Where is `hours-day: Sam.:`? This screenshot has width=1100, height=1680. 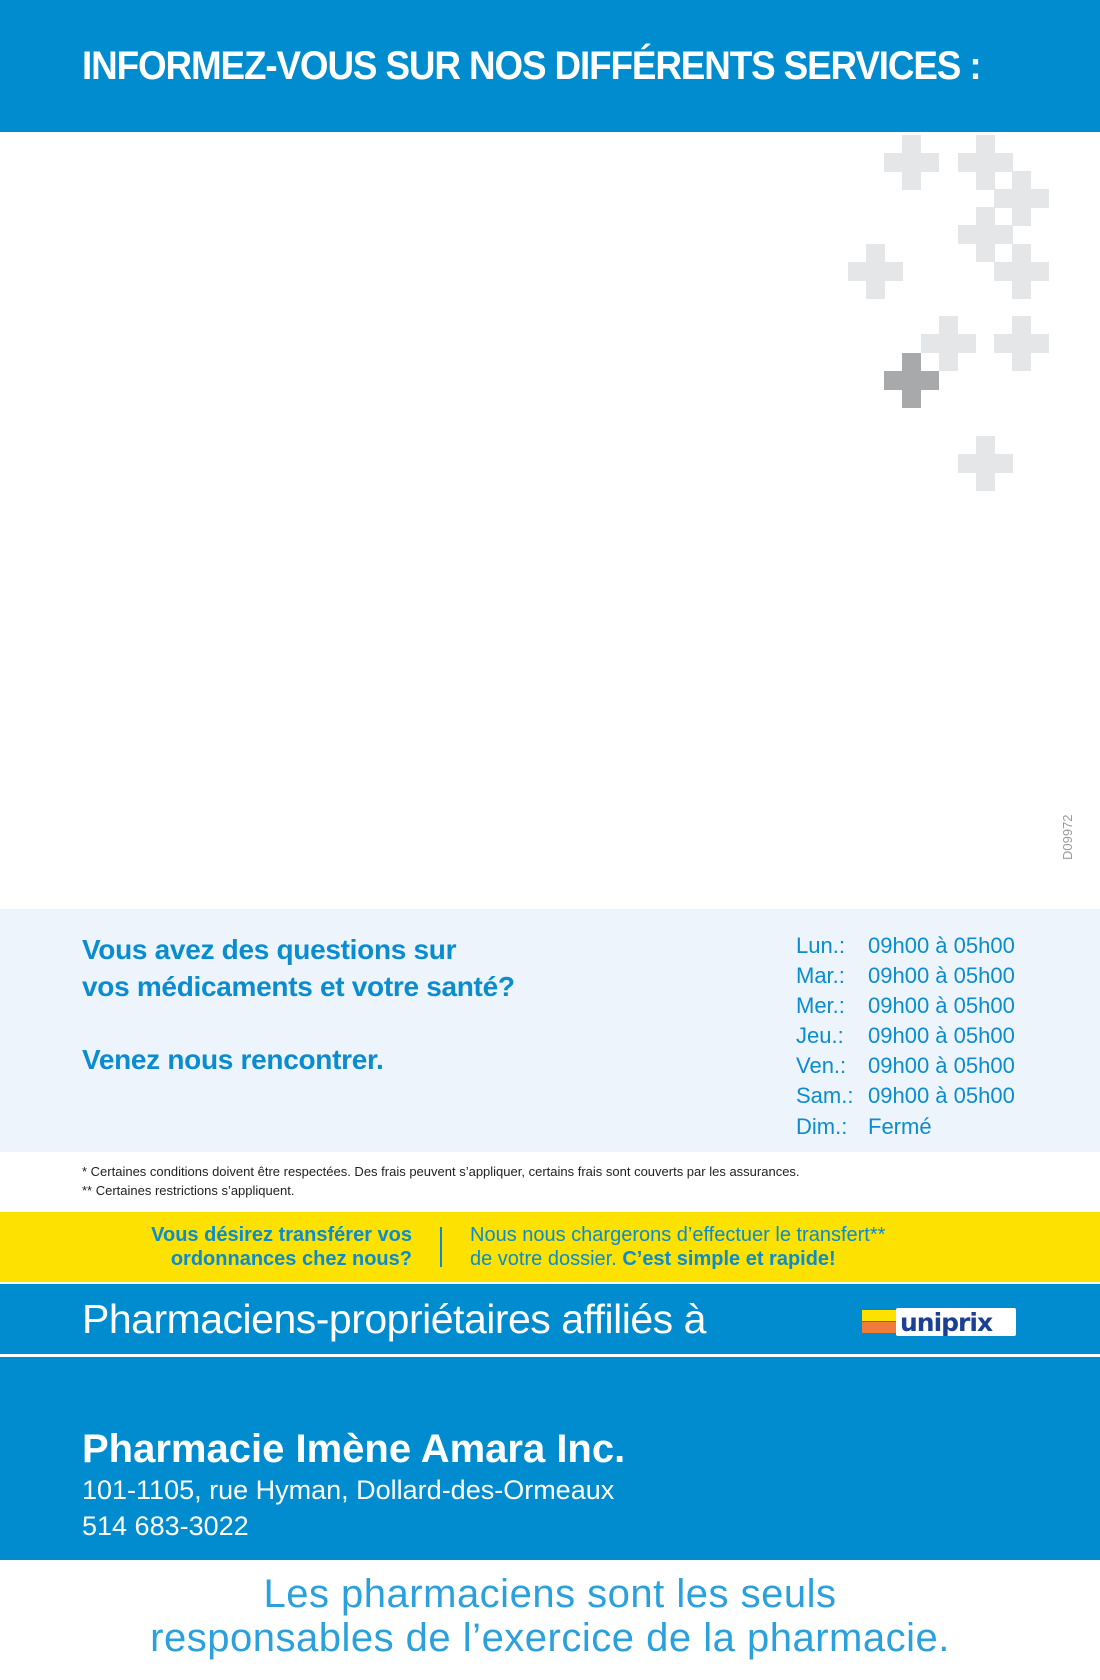 hours-day: Sam.: is located at coordinates (825, 1095).